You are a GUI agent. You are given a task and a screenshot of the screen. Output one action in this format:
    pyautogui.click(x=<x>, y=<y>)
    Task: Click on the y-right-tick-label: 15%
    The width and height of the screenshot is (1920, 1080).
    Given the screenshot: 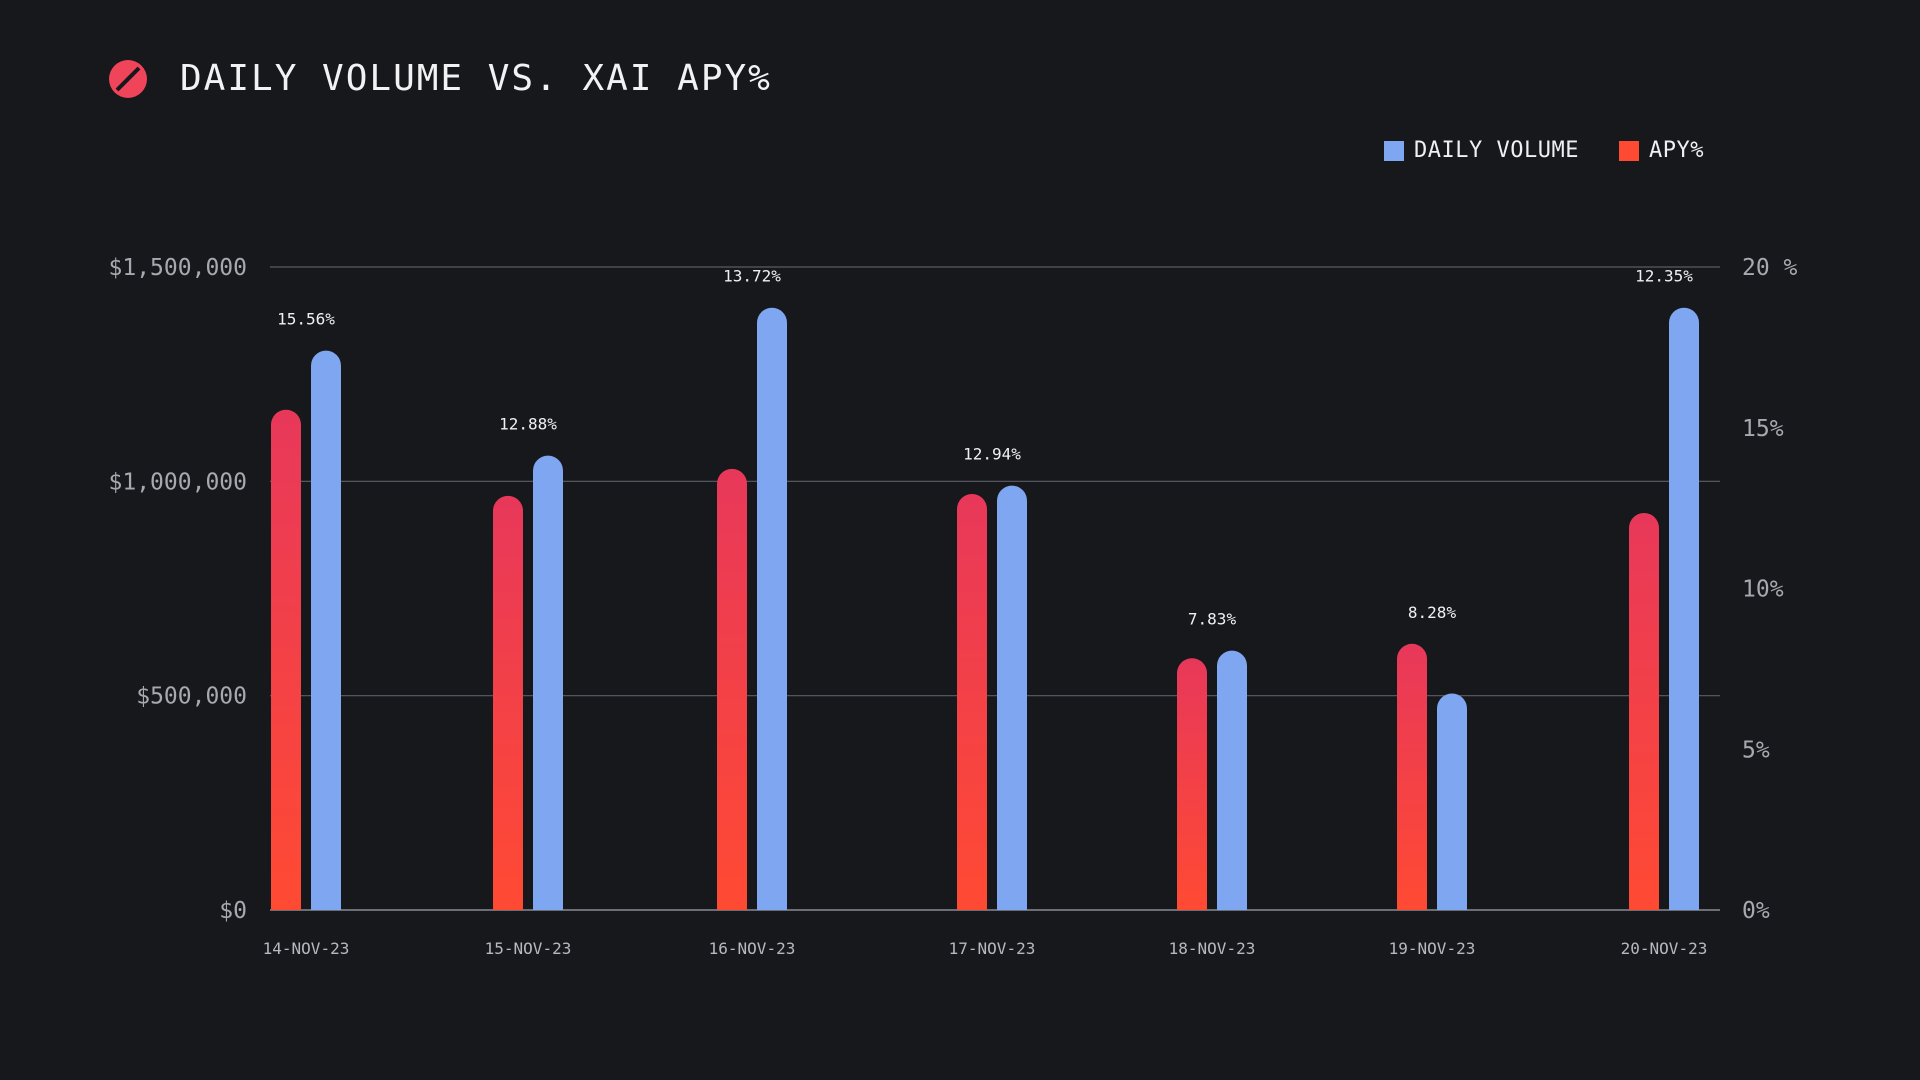 What is the action you would take?
    pyautogui.click(x=1763, y=429)
    